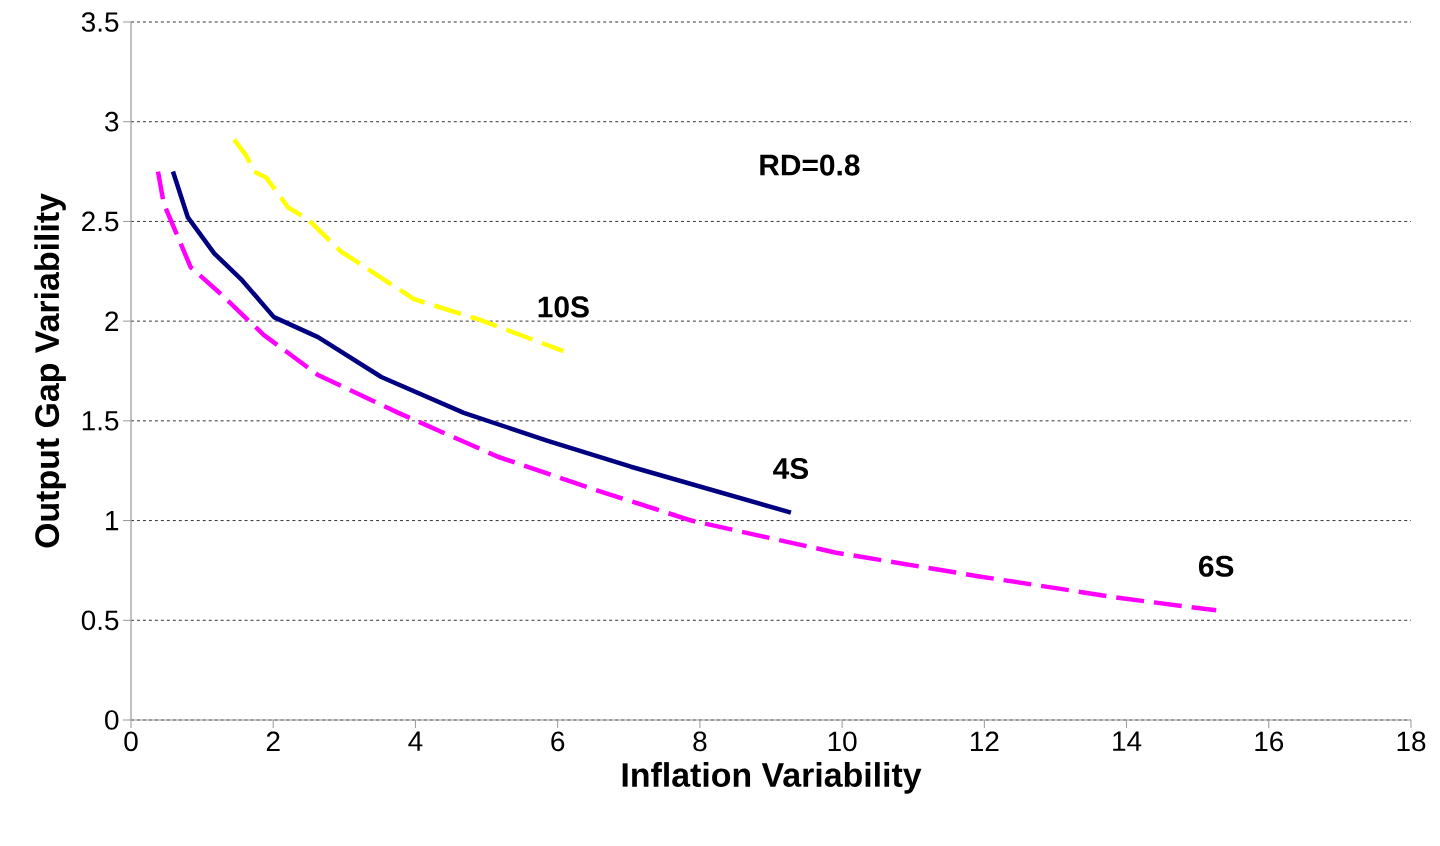  Describe the element at coordinates (100, 221) in the screenshot. I see `y-tick-label: 2.5` at that location.